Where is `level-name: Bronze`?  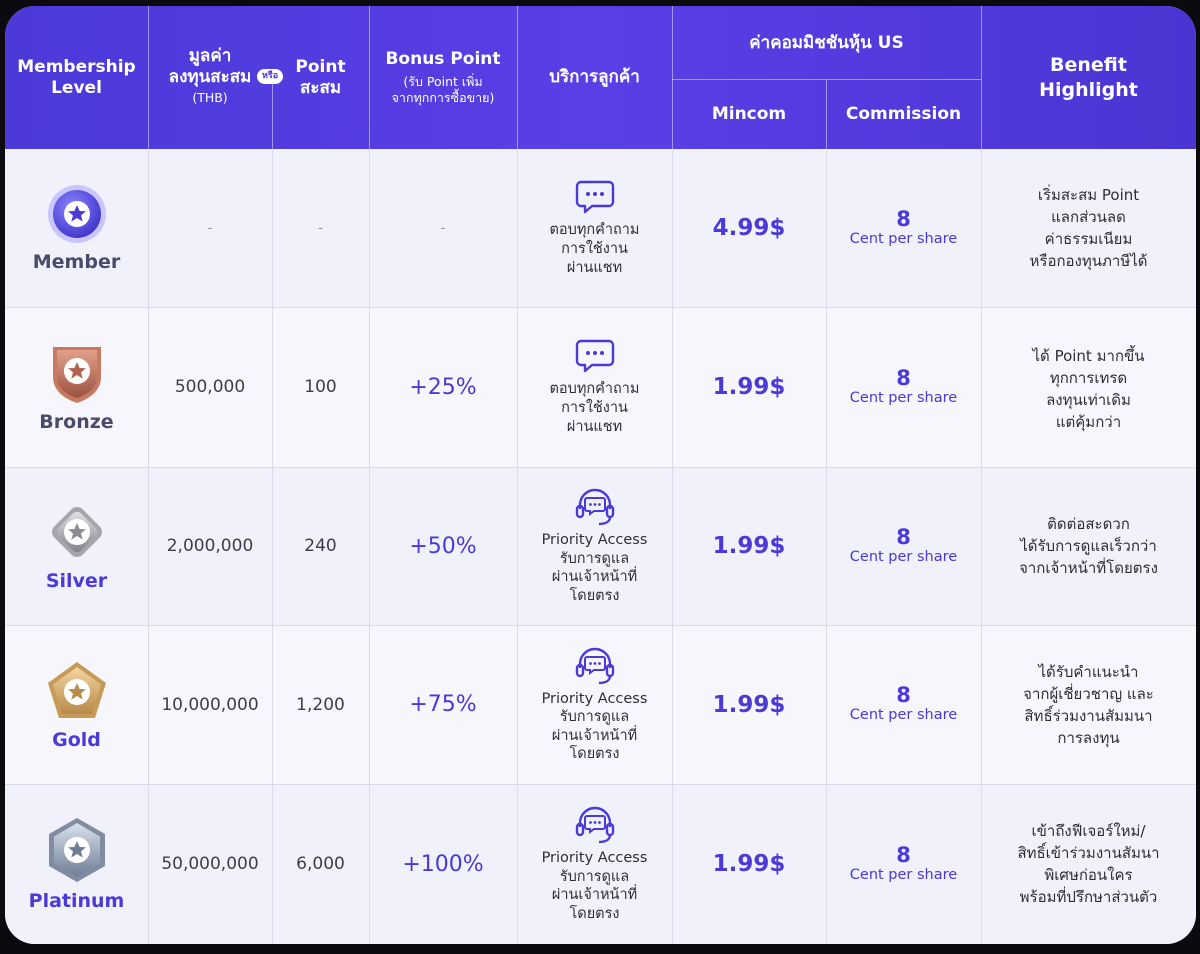 level-name: Bronze is located at coordinates (76, 422).